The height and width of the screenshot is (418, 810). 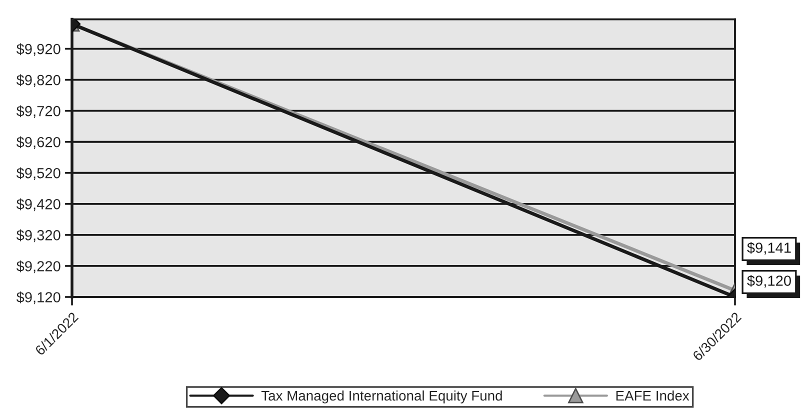 I want to click on legend-label: Tax Managed International Equity Fund, so click(x=381, y=397).